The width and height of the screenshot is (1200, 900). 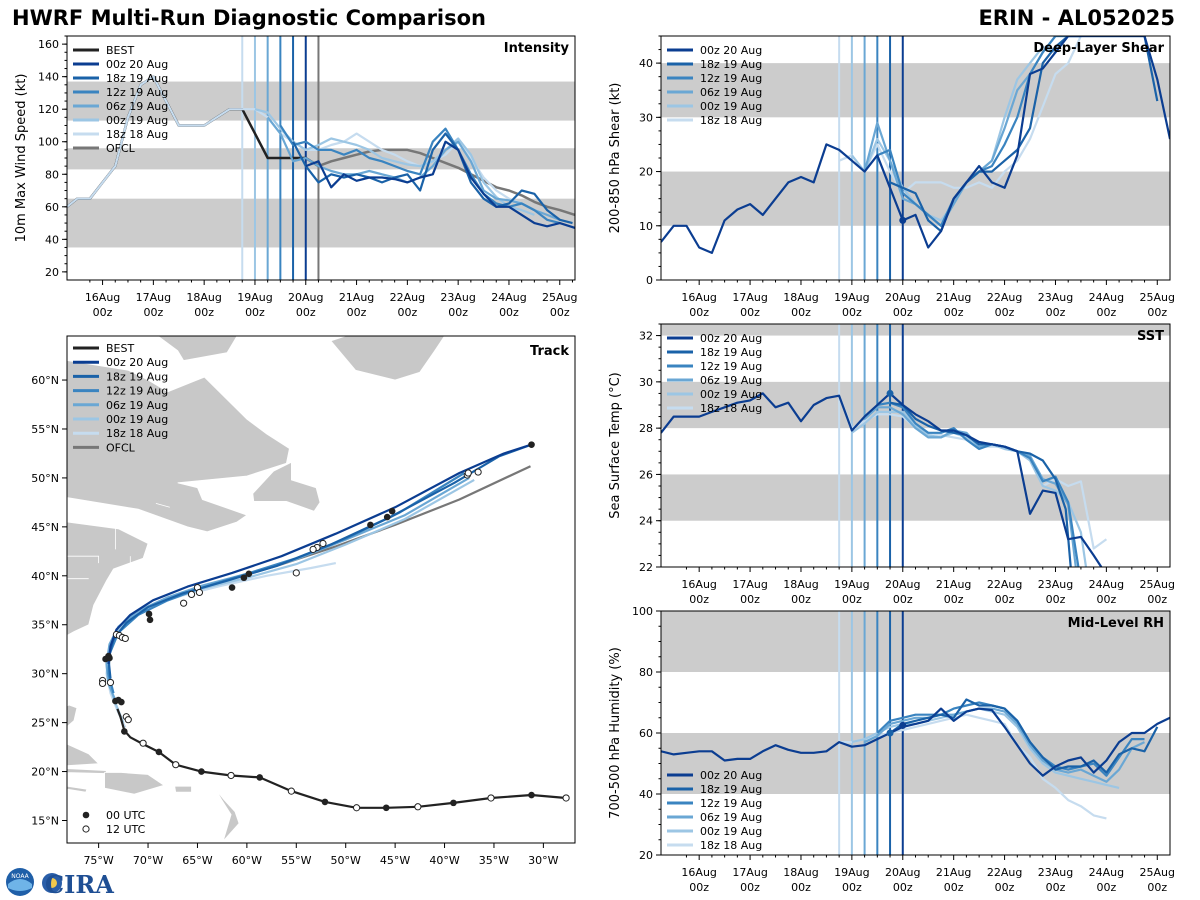 I want to click on legend-label: 18z 19 Aug, so click(x=731, y=789).